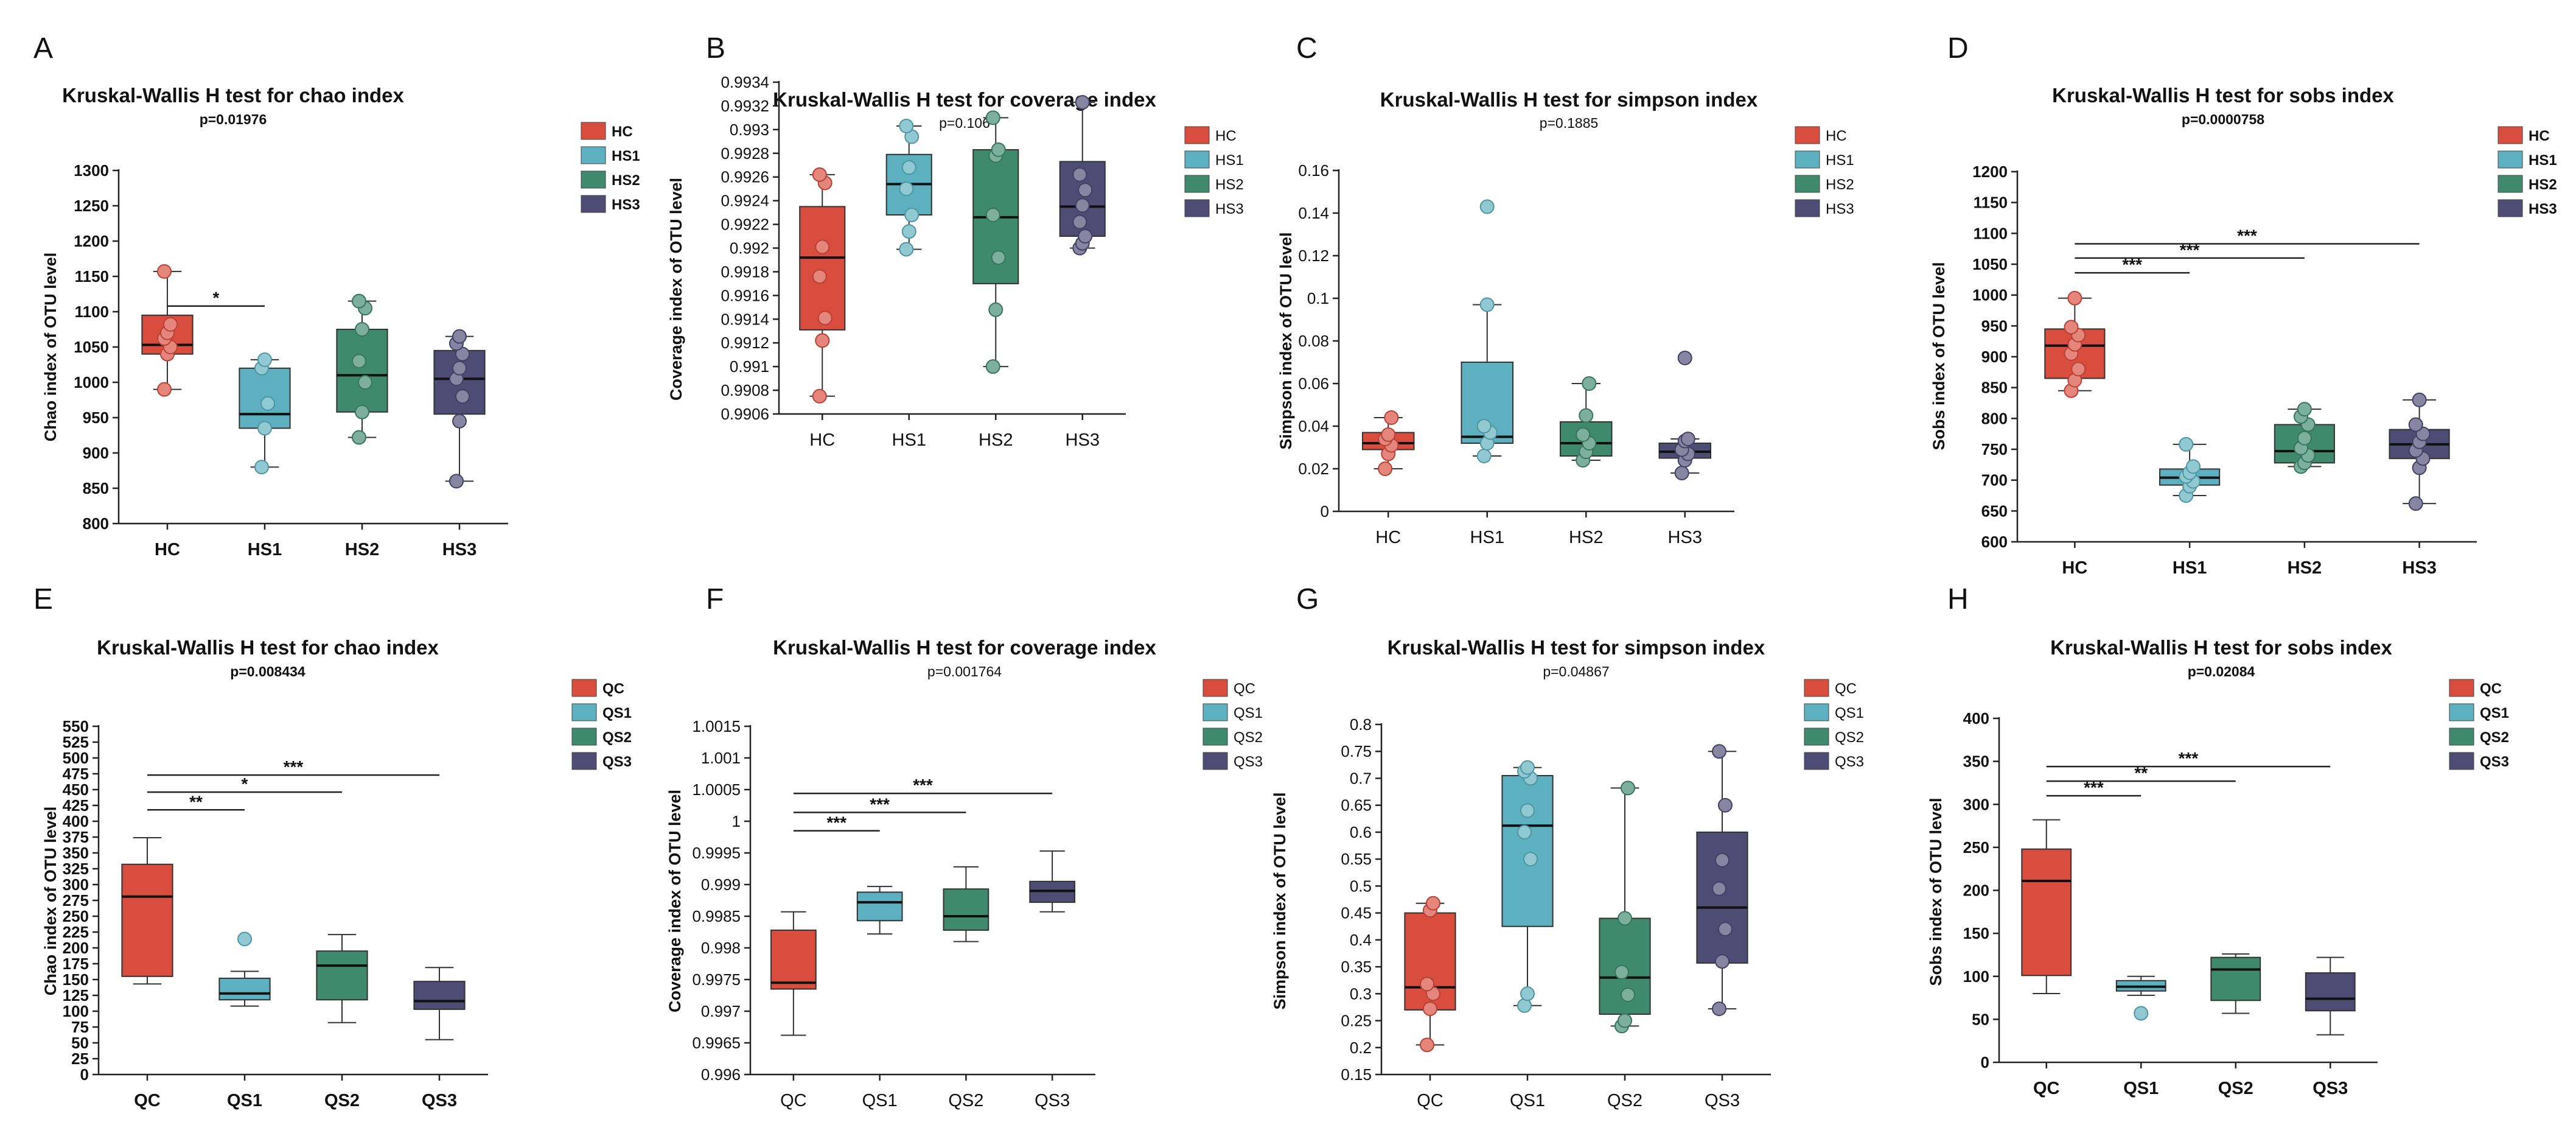 The height and width of the screenshot is (1136, 2576). Describe the element at coordinates (362, 369) in the screenshot. I see `box-hs2` at that location.